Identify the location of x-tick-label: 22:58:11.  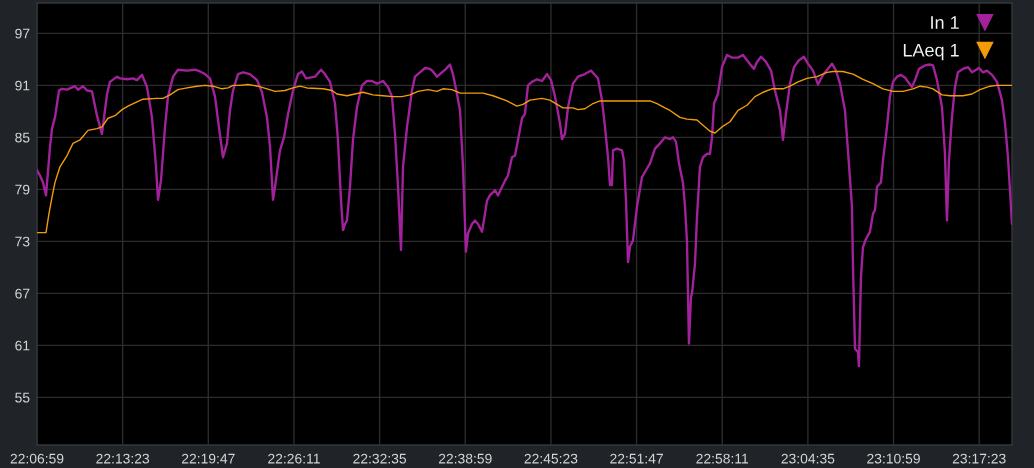
(722, 458).